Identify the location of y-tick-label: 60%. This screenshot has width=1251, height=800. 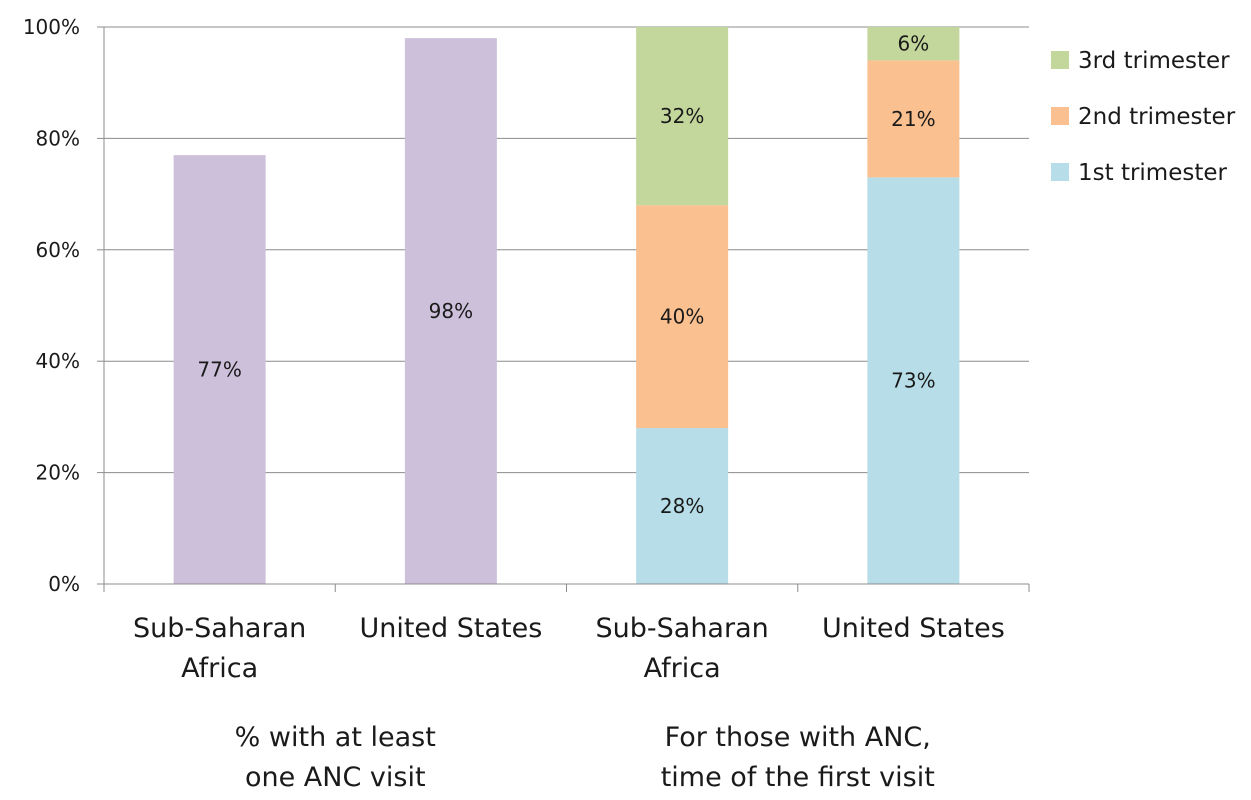
(58, 250).